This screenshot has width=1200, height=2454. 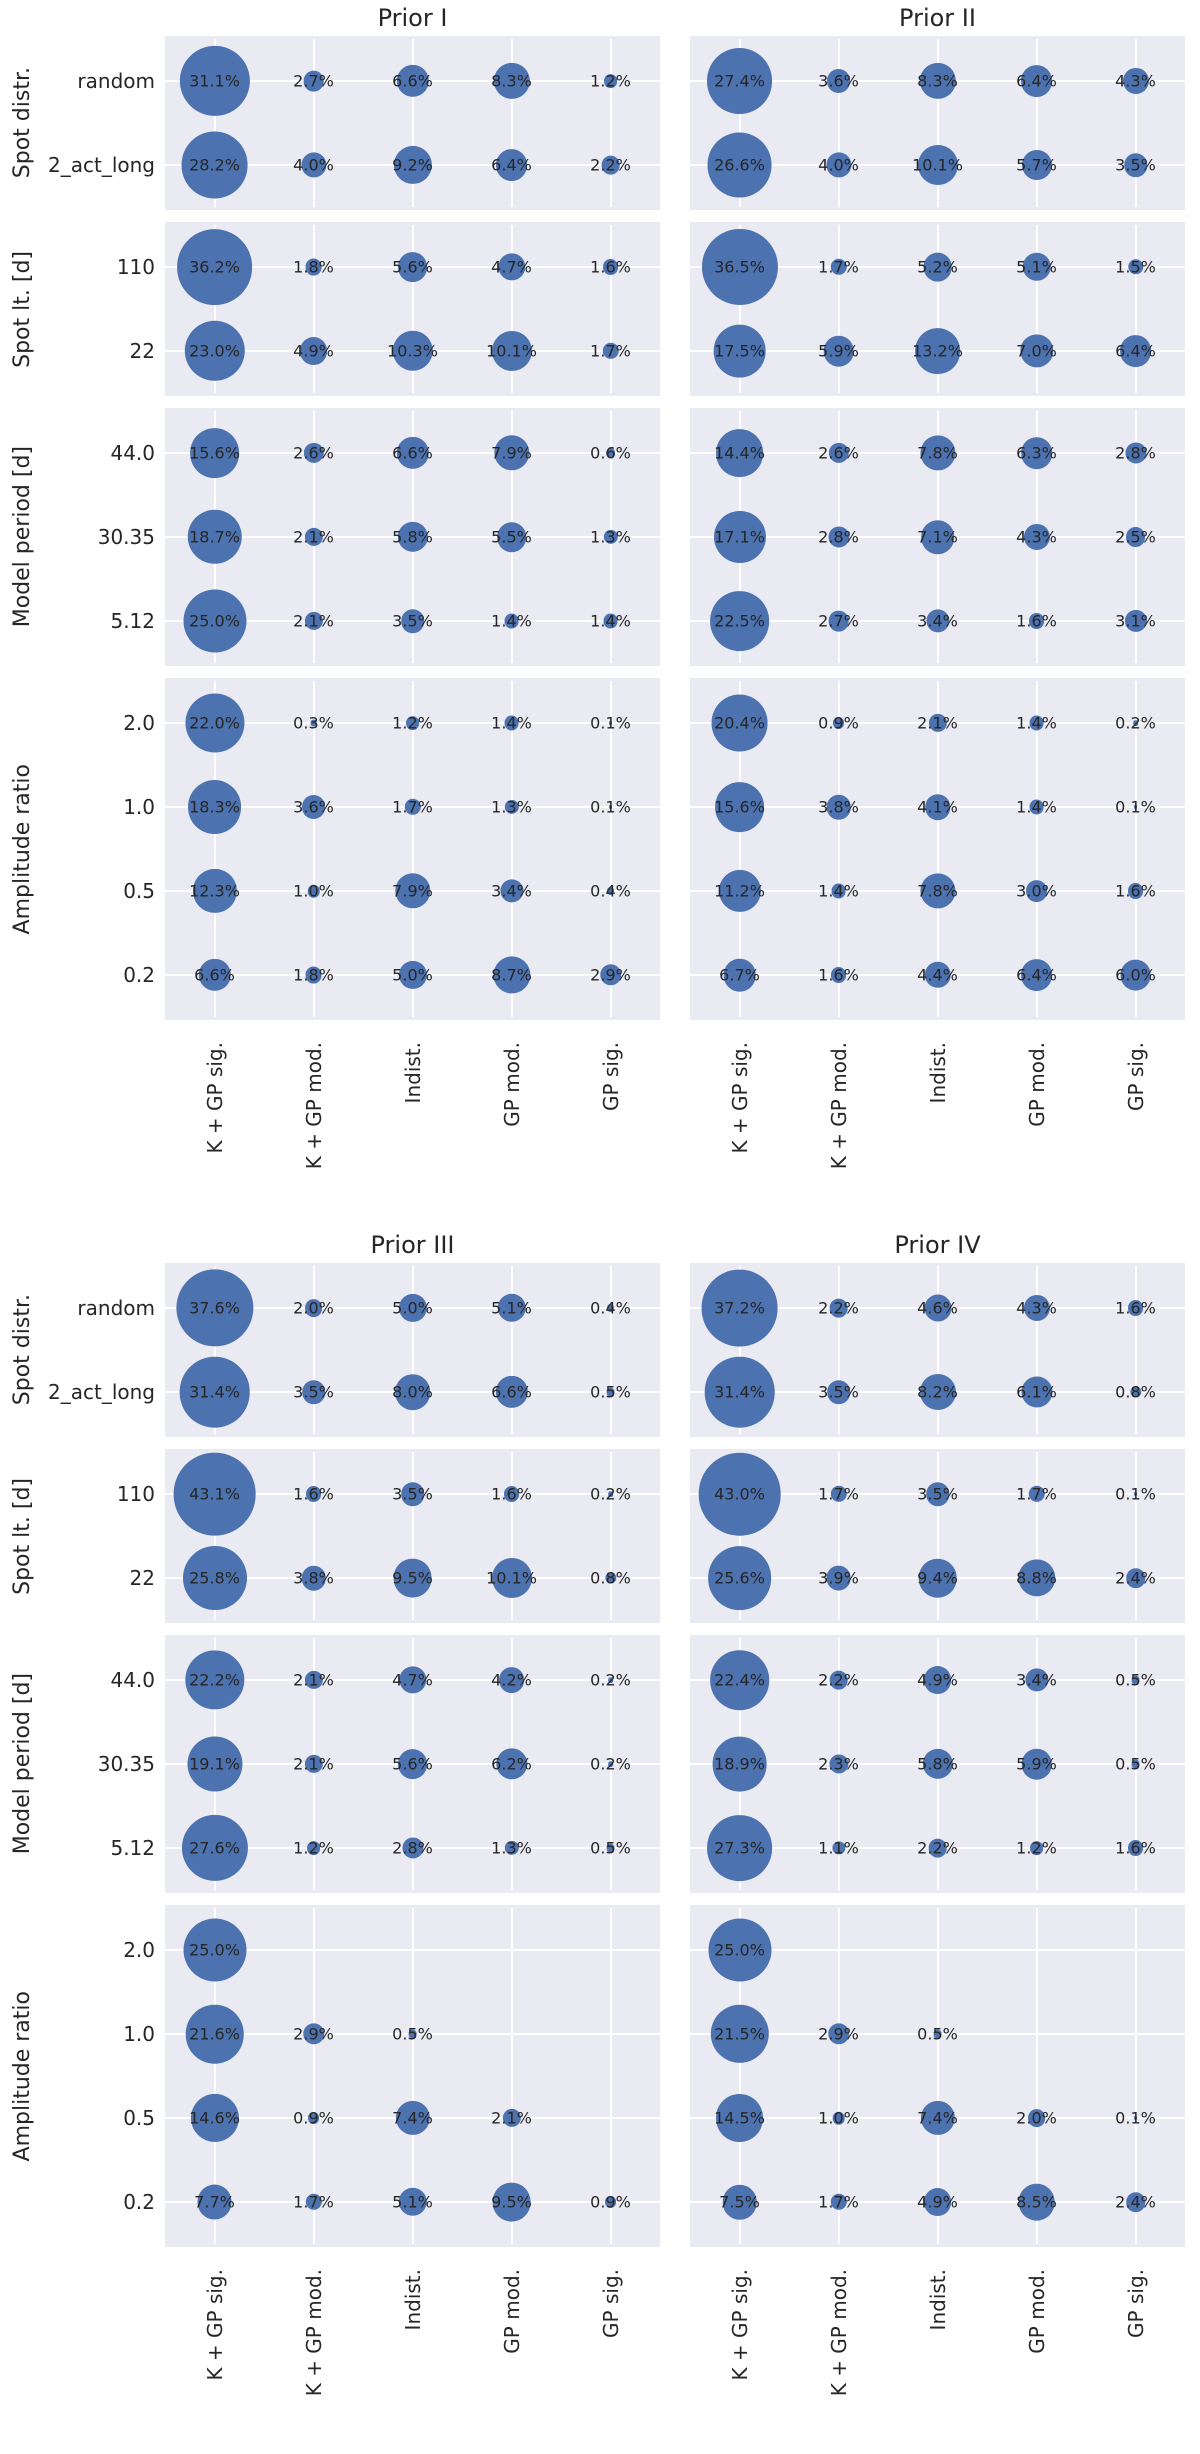 I want to click on value-label: 14.4%, so click(x=739, y=453).